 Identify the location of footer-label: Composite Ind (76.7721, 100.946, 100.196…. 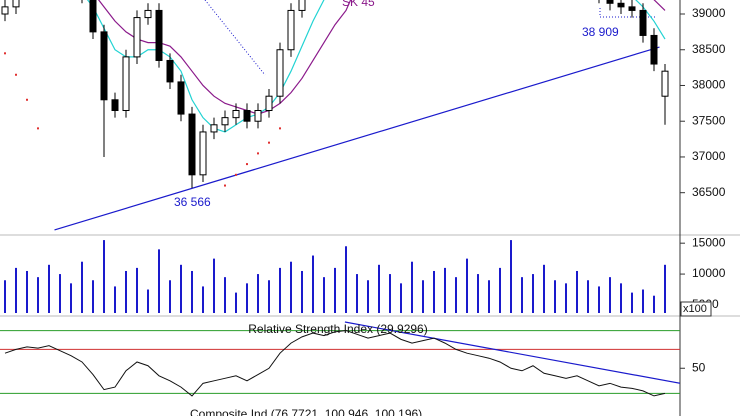
(306, 411).